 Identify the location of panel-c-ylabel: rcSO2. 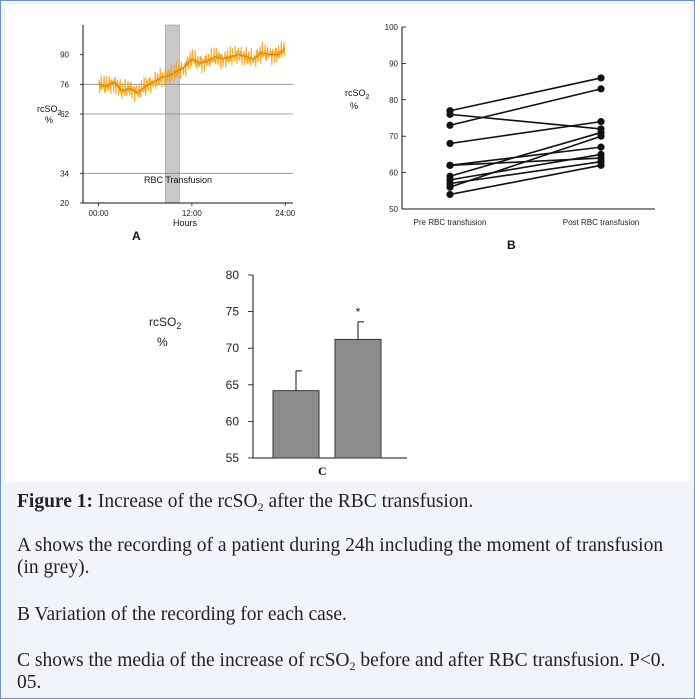
(165, 323).